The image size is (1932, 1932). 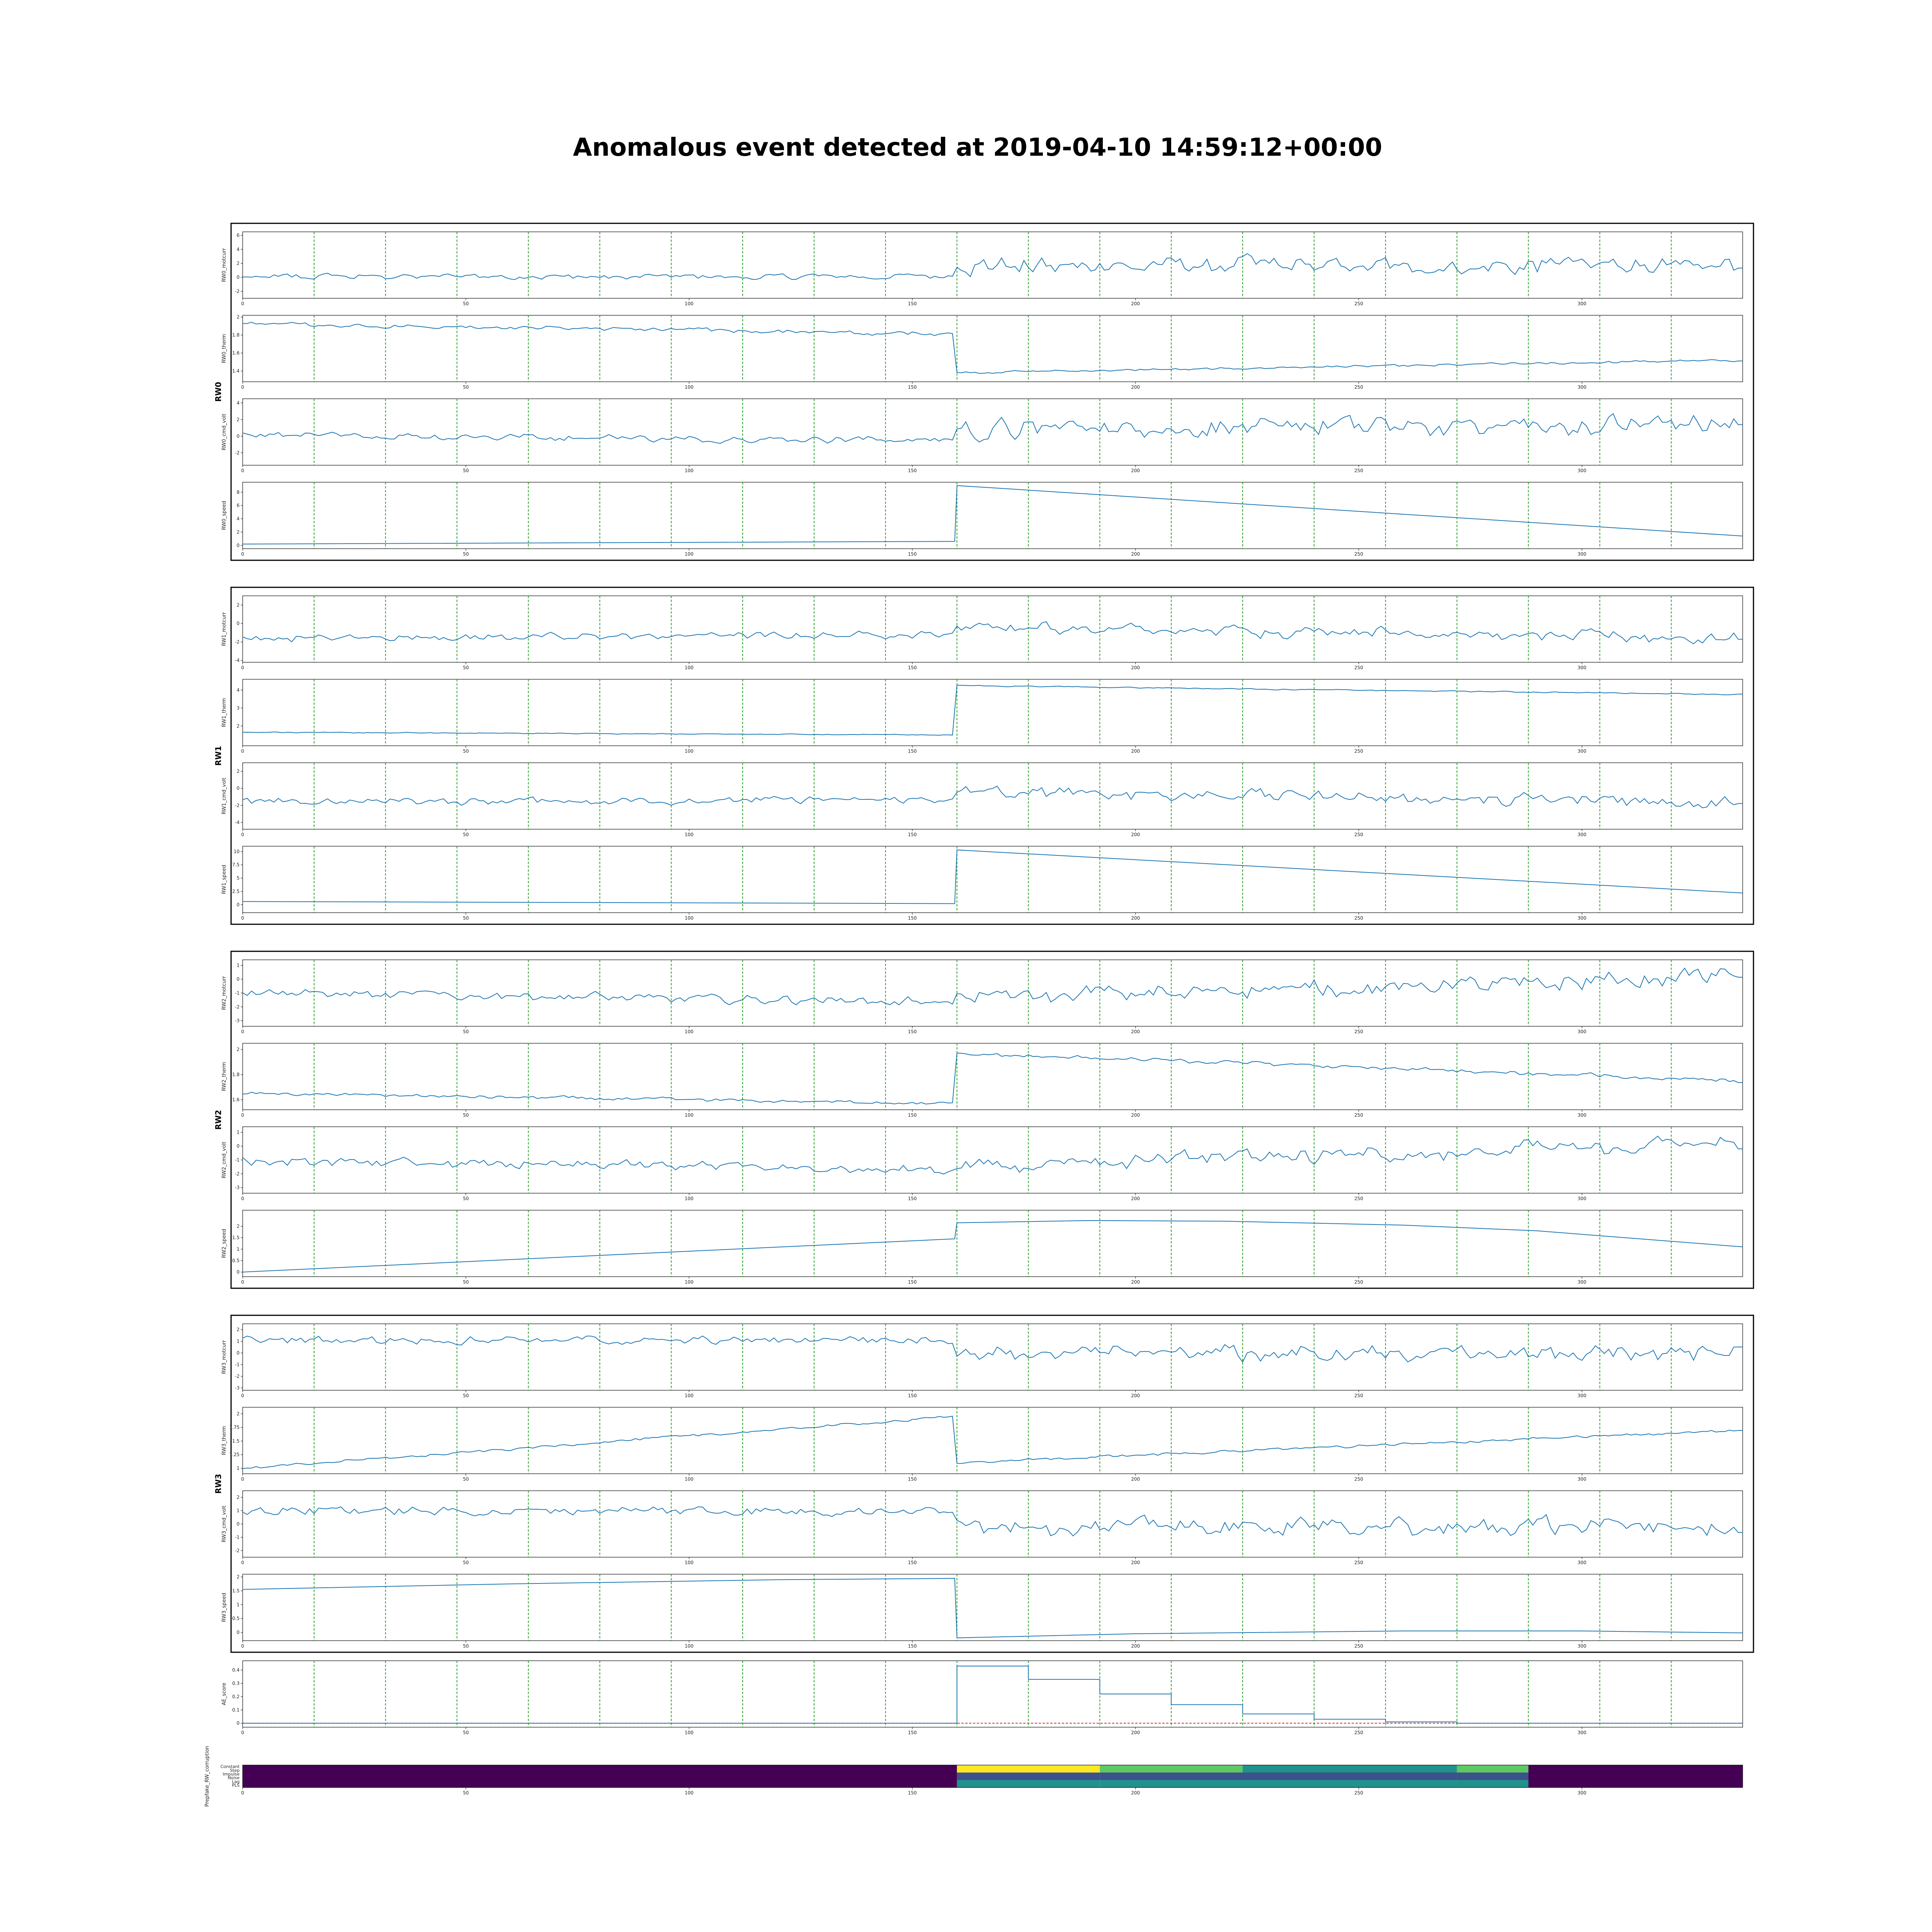 What do you see at coordinates (236, 371) in the screenshot?
I see `y-tick-label: 1.4` at bounding box center [236, 371].